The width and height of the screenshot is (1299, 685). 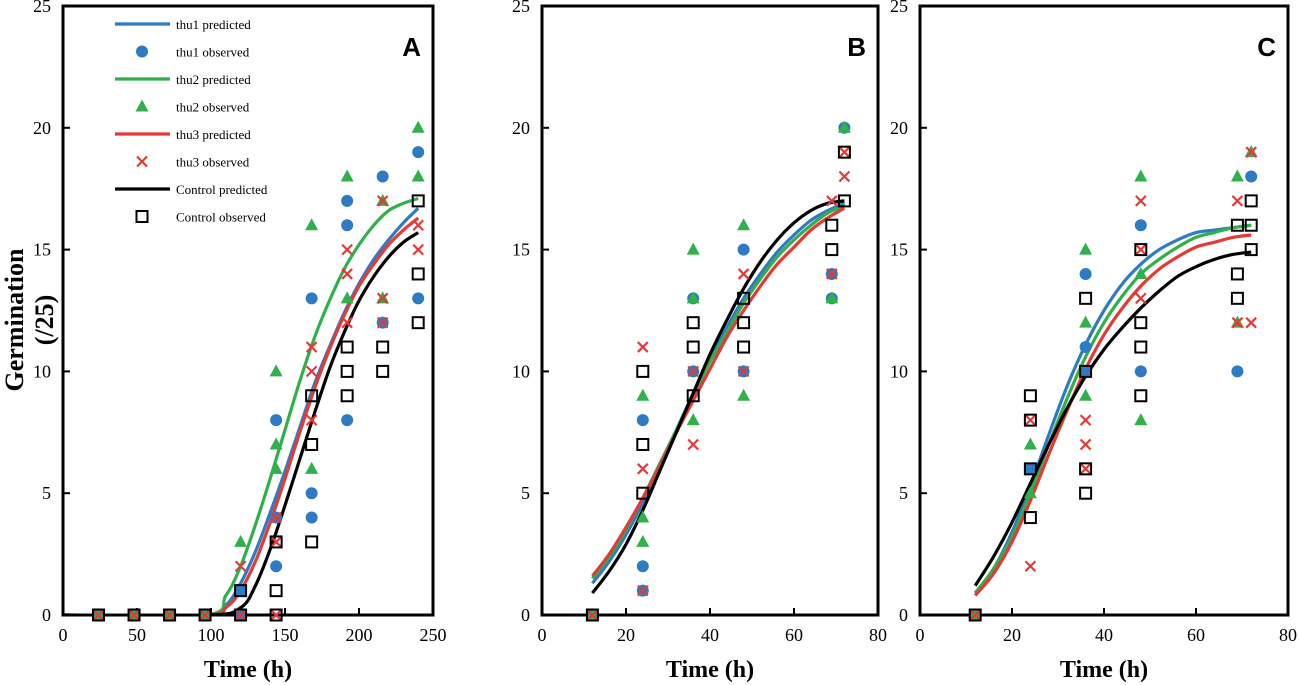 I want to click on x-tick-label: 150, so click(x=285, y=635).